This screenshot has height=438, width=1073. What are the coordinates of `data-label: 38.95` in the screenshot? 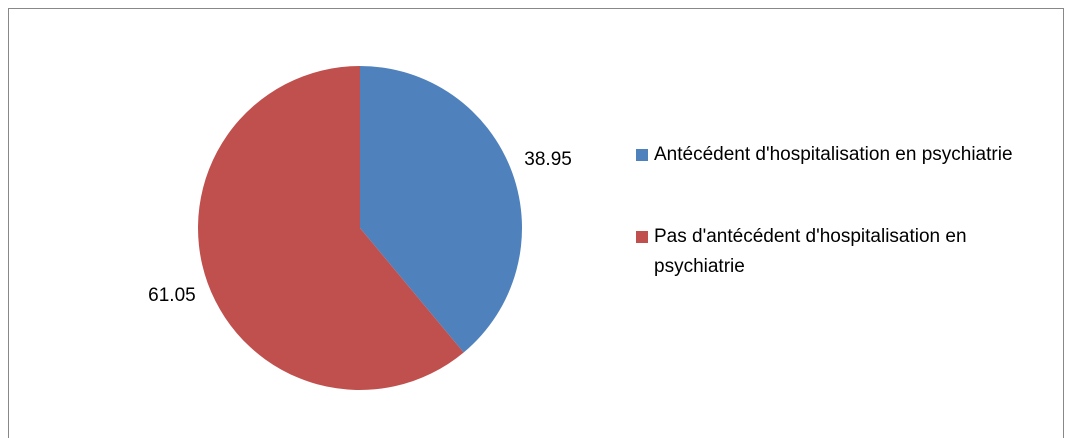 It's located at (548, 159).